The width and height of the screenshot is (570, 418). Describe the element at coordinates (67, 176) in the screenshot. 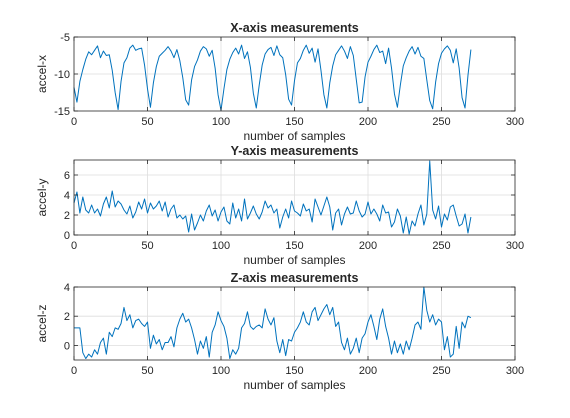

I see `y-tick-label: 6` at that location.